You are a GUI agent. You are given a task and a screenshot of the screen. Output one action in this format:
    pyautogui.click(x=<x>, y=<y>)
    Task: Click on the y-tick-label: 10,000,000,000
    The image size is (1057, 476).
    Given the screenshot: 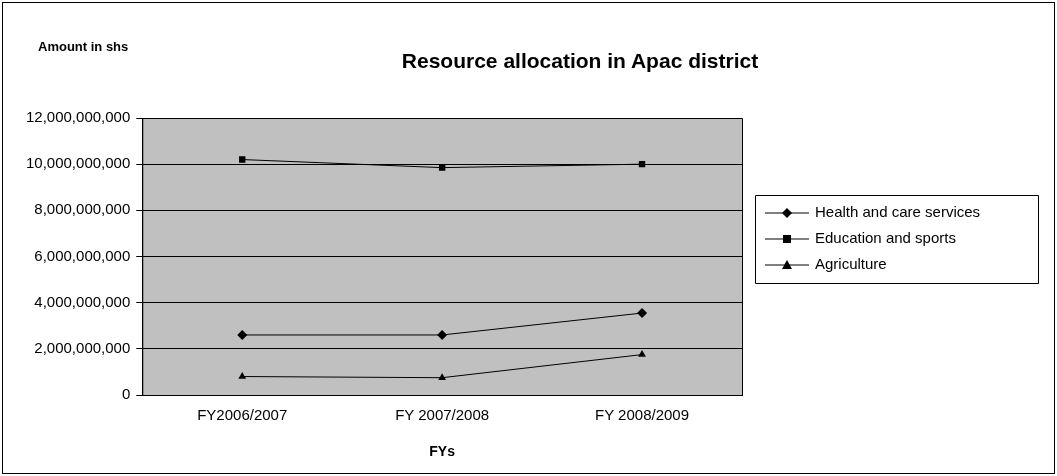 What is the action you would take?
    pyautogui.click(x=78, y=163)
    